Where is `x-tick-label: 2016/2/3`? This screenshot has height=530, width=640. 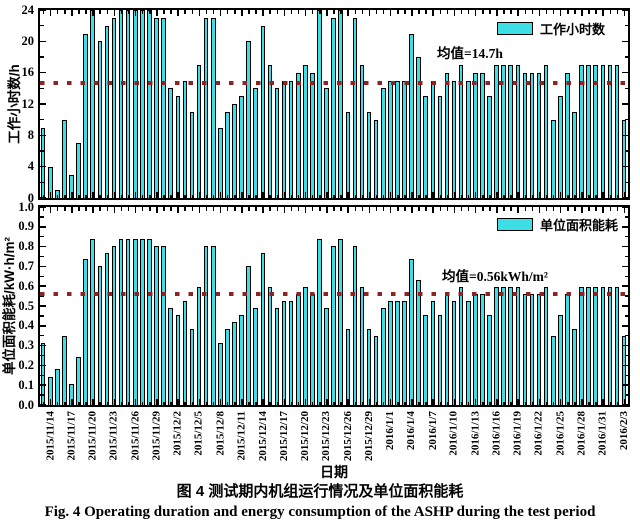
x-tick-label: 2016/2/3 is located at coordinates (623, 431).